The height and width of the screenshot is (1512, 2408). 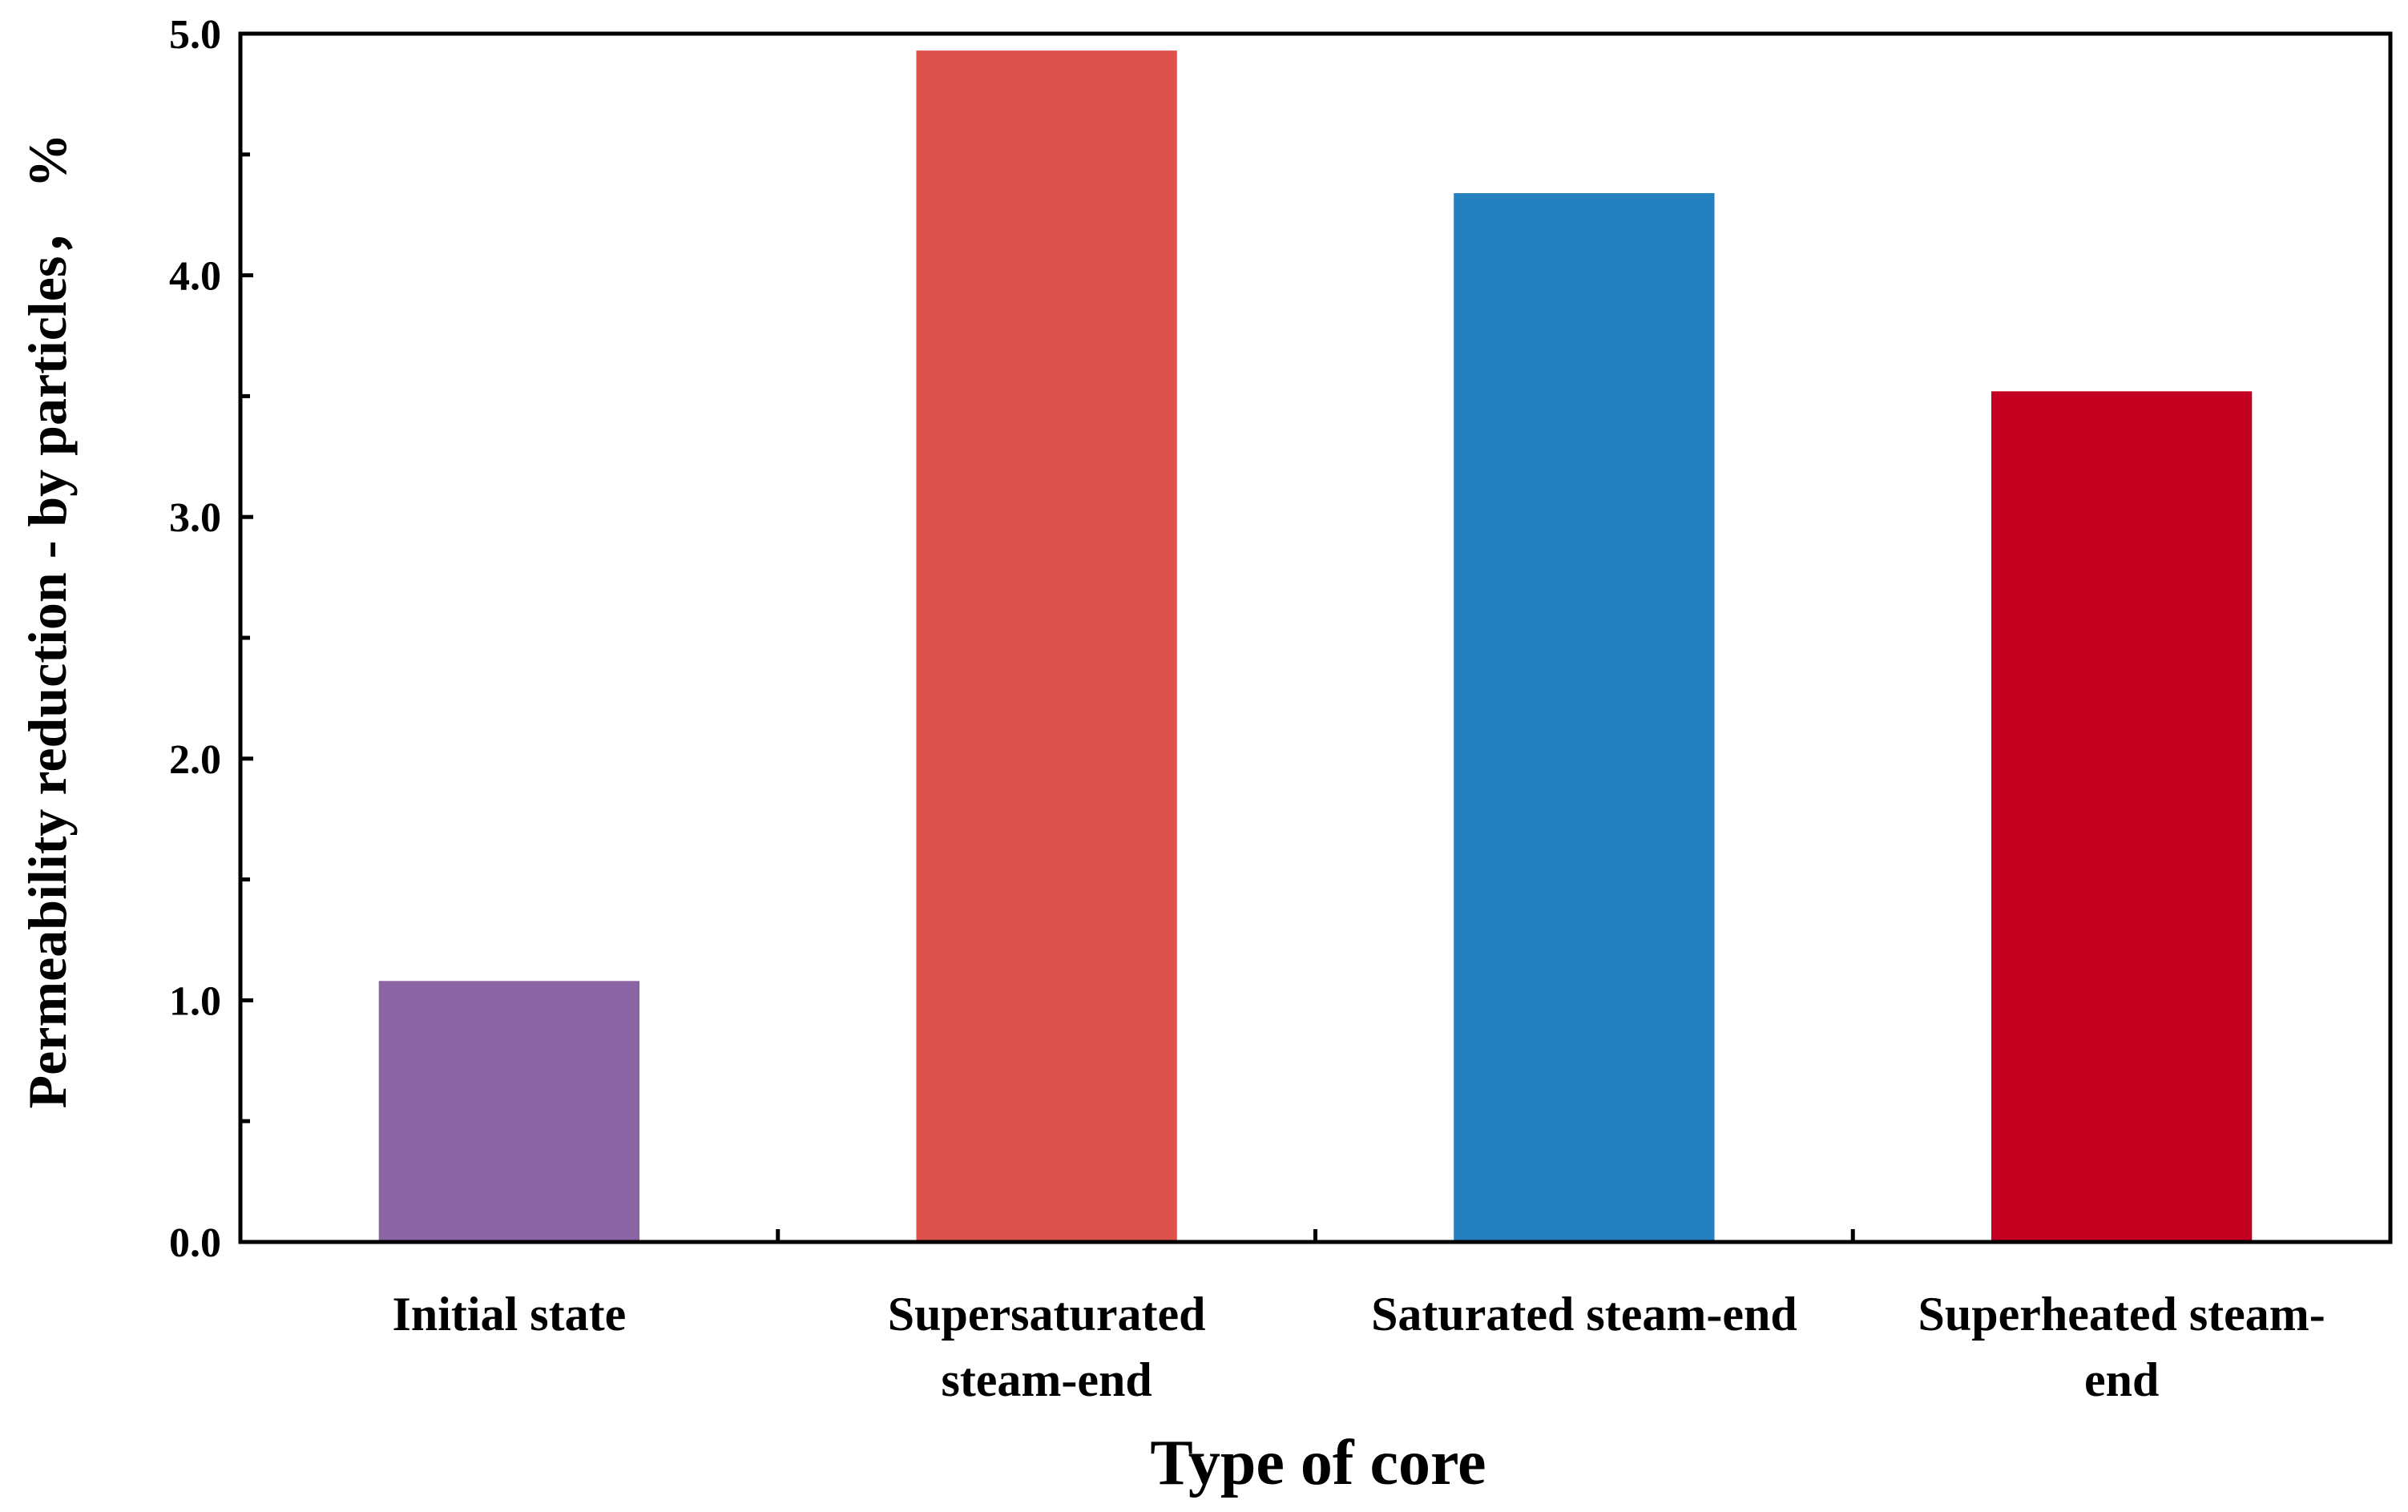 What do you see at coordinates (195, 760) in the screenshot?
I see `y-tick-label-2: 2.0` at bounding box center [195, 760].